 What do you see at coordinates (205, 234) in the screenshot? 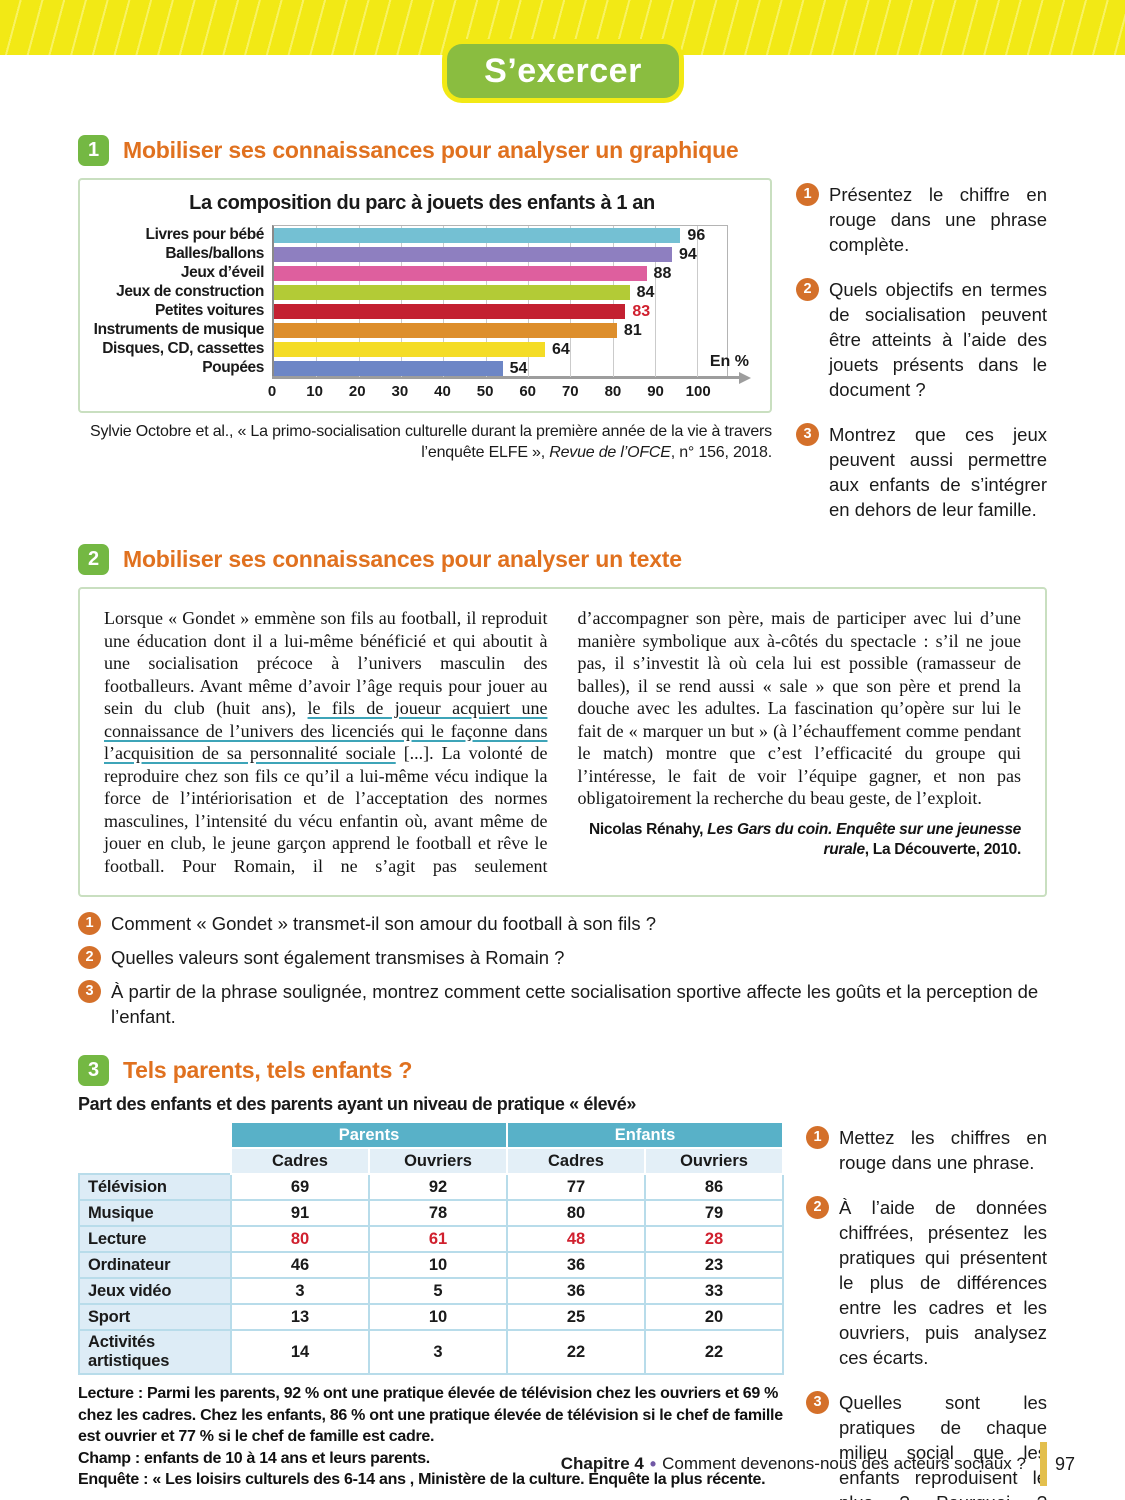
I see `chart-category-label: Livres pour bébé` at bounding box center [205, 234].